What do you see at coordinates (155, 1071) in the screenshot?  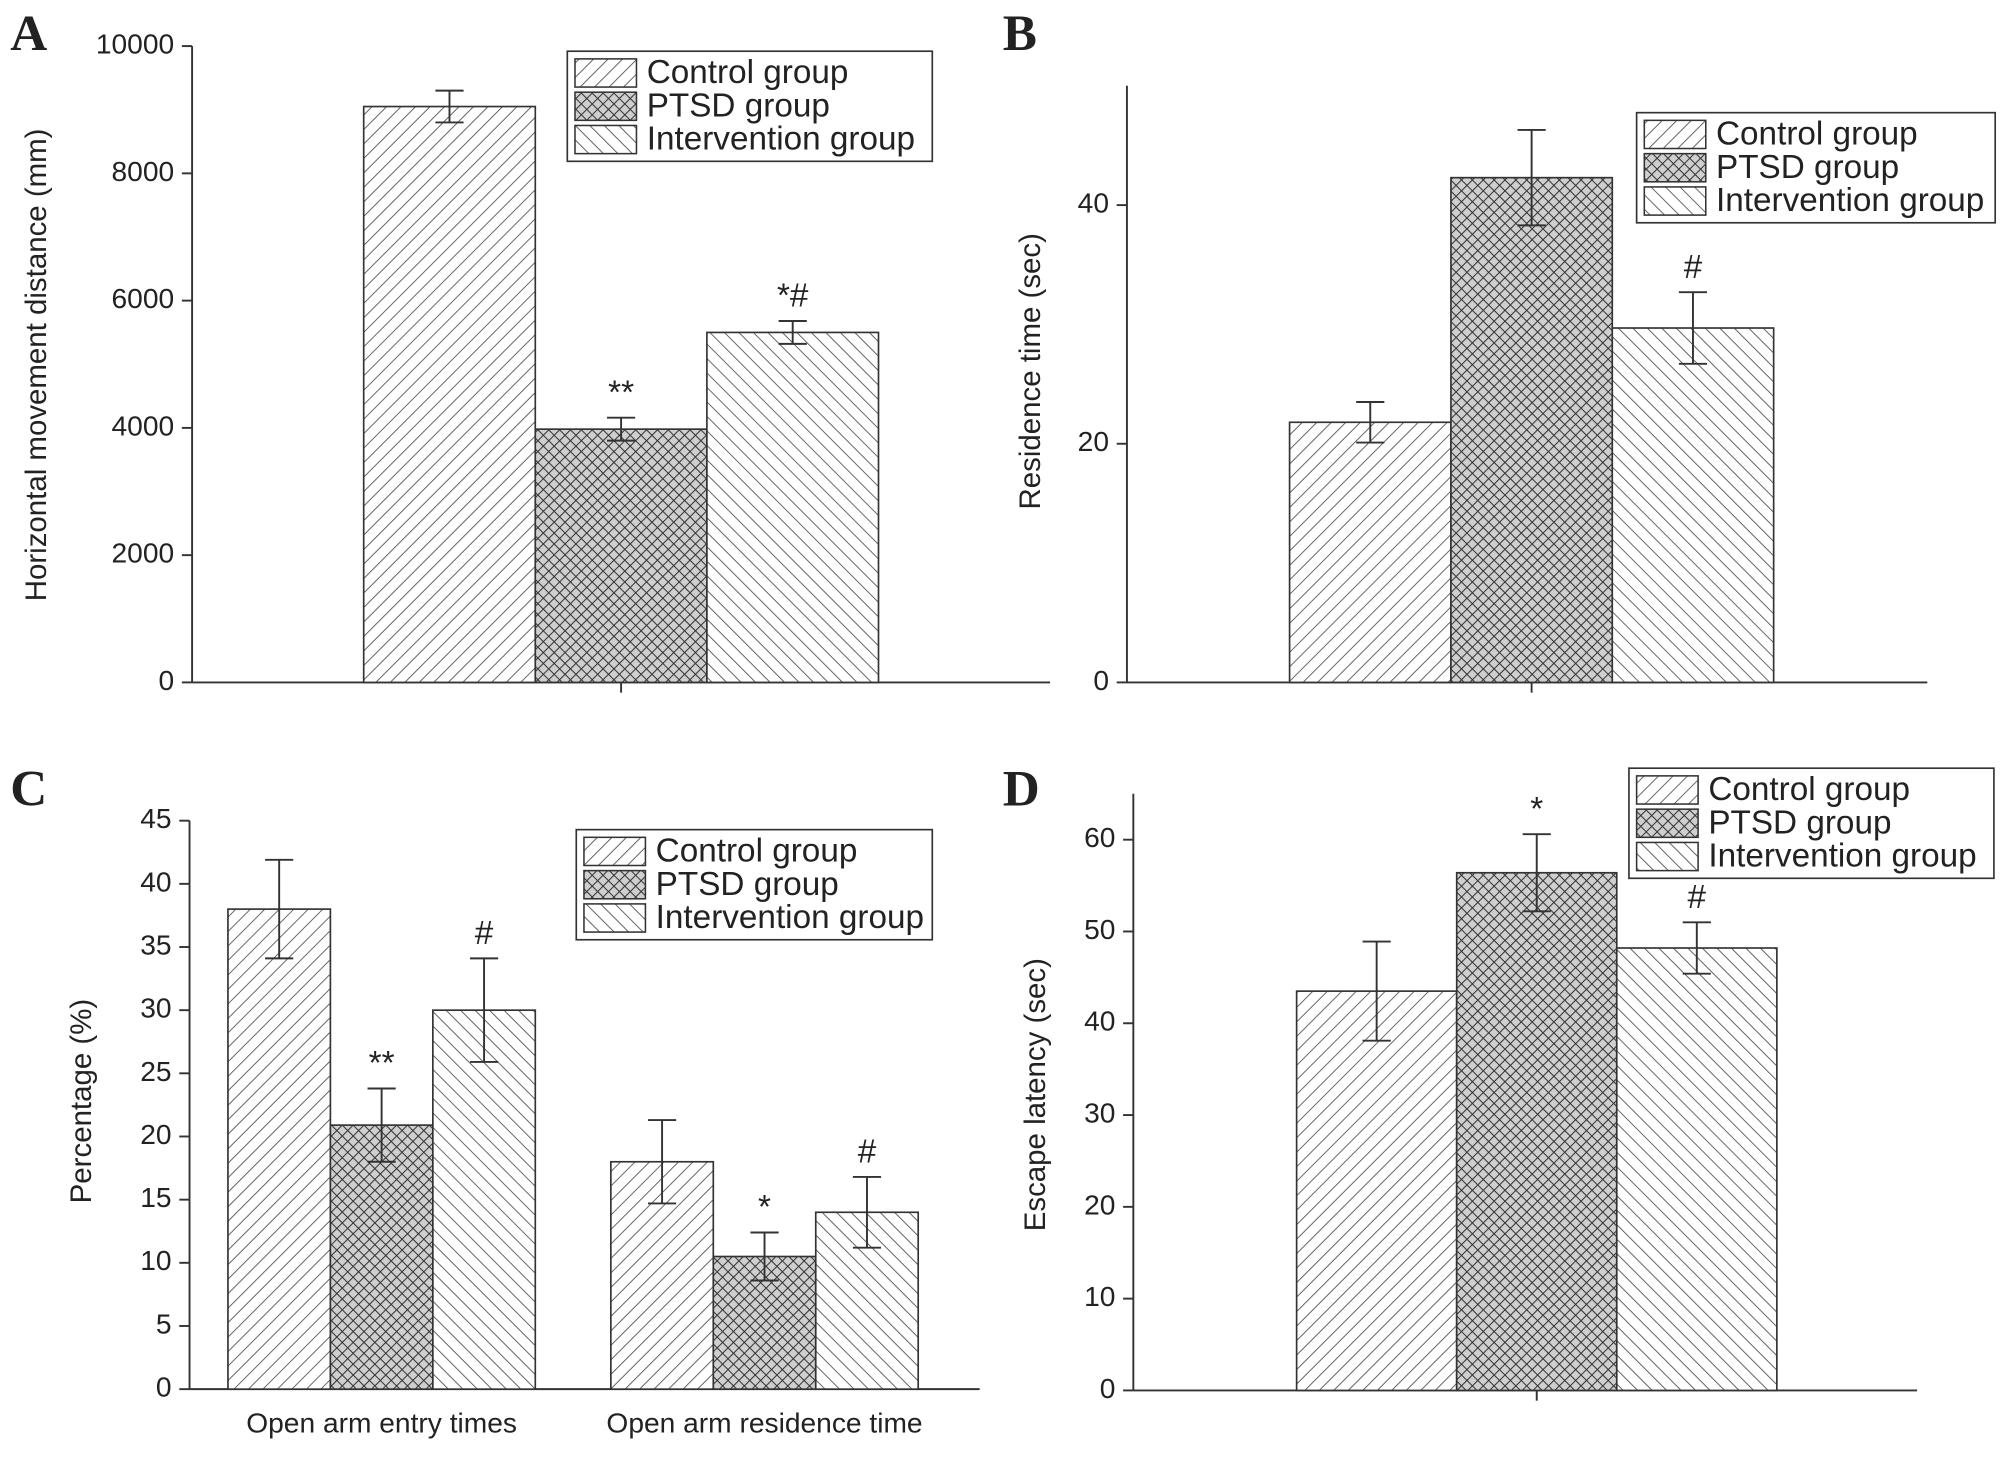 I see `y-tick-label: 25` at bounding box center [155, 1071].